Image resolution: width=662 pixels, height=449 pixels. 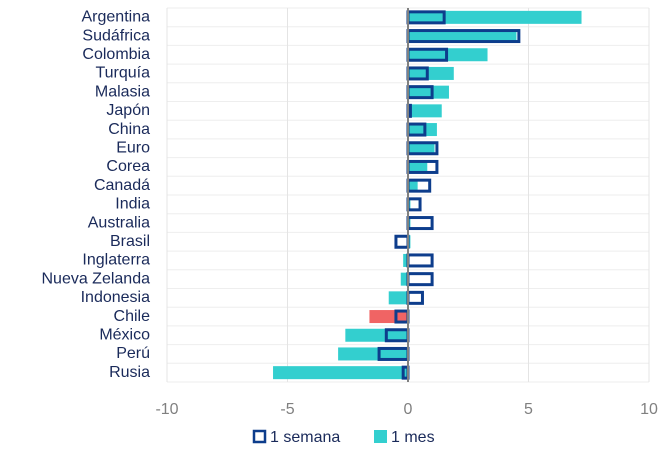 I want to click on y-tick-label: Colombia, so click(x=116, y=54).